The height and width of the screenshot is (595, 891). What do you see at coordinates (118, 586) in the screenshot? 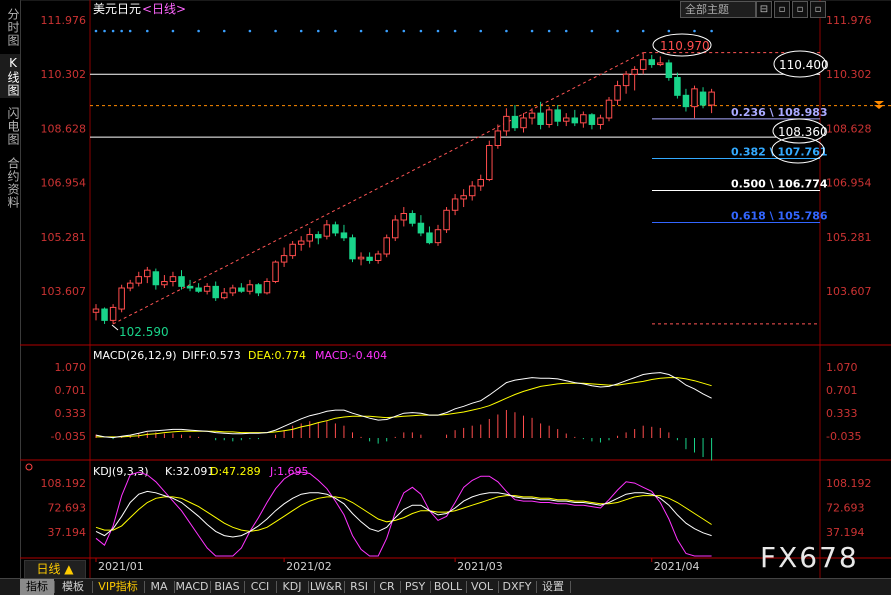
I see `indicator-tab: VIP指标` at bounding box center [118, 586].